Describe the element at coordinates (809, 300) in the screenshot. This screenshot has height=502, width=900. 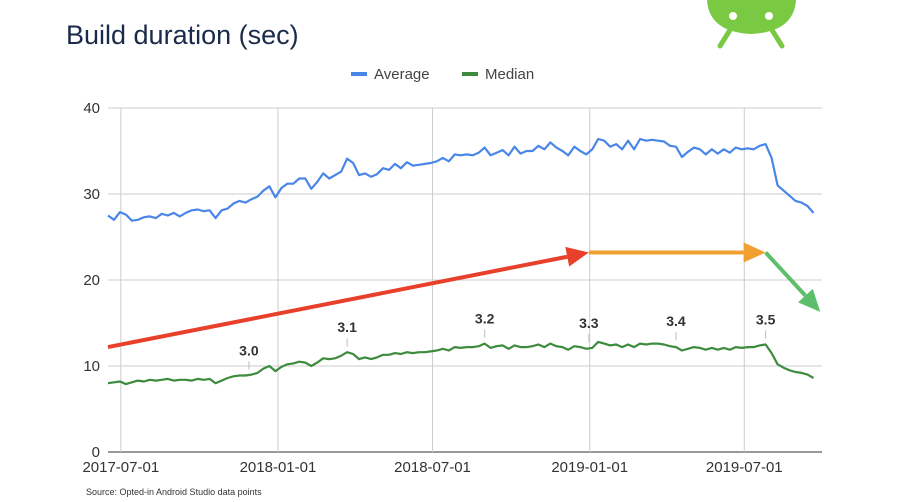
I see `trend-arrowhead-green` at that location.